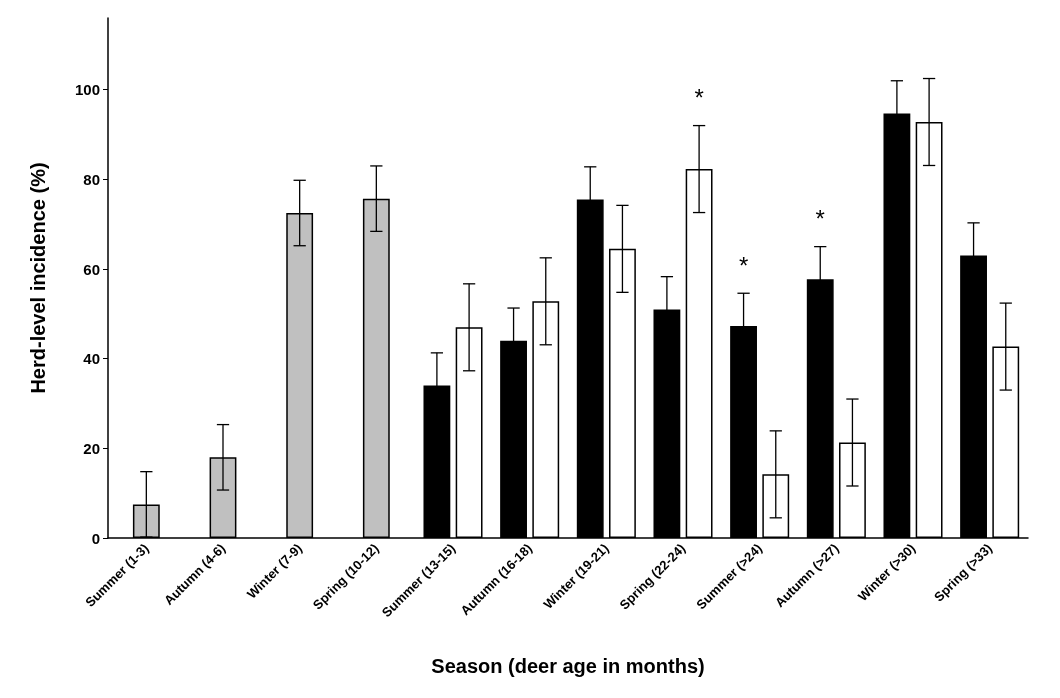  What do you see at coordinates (38, 278) in the screenshot?
I see `y-axis-title: Herd-level incidence (%)` at bounding box center [38, 278].